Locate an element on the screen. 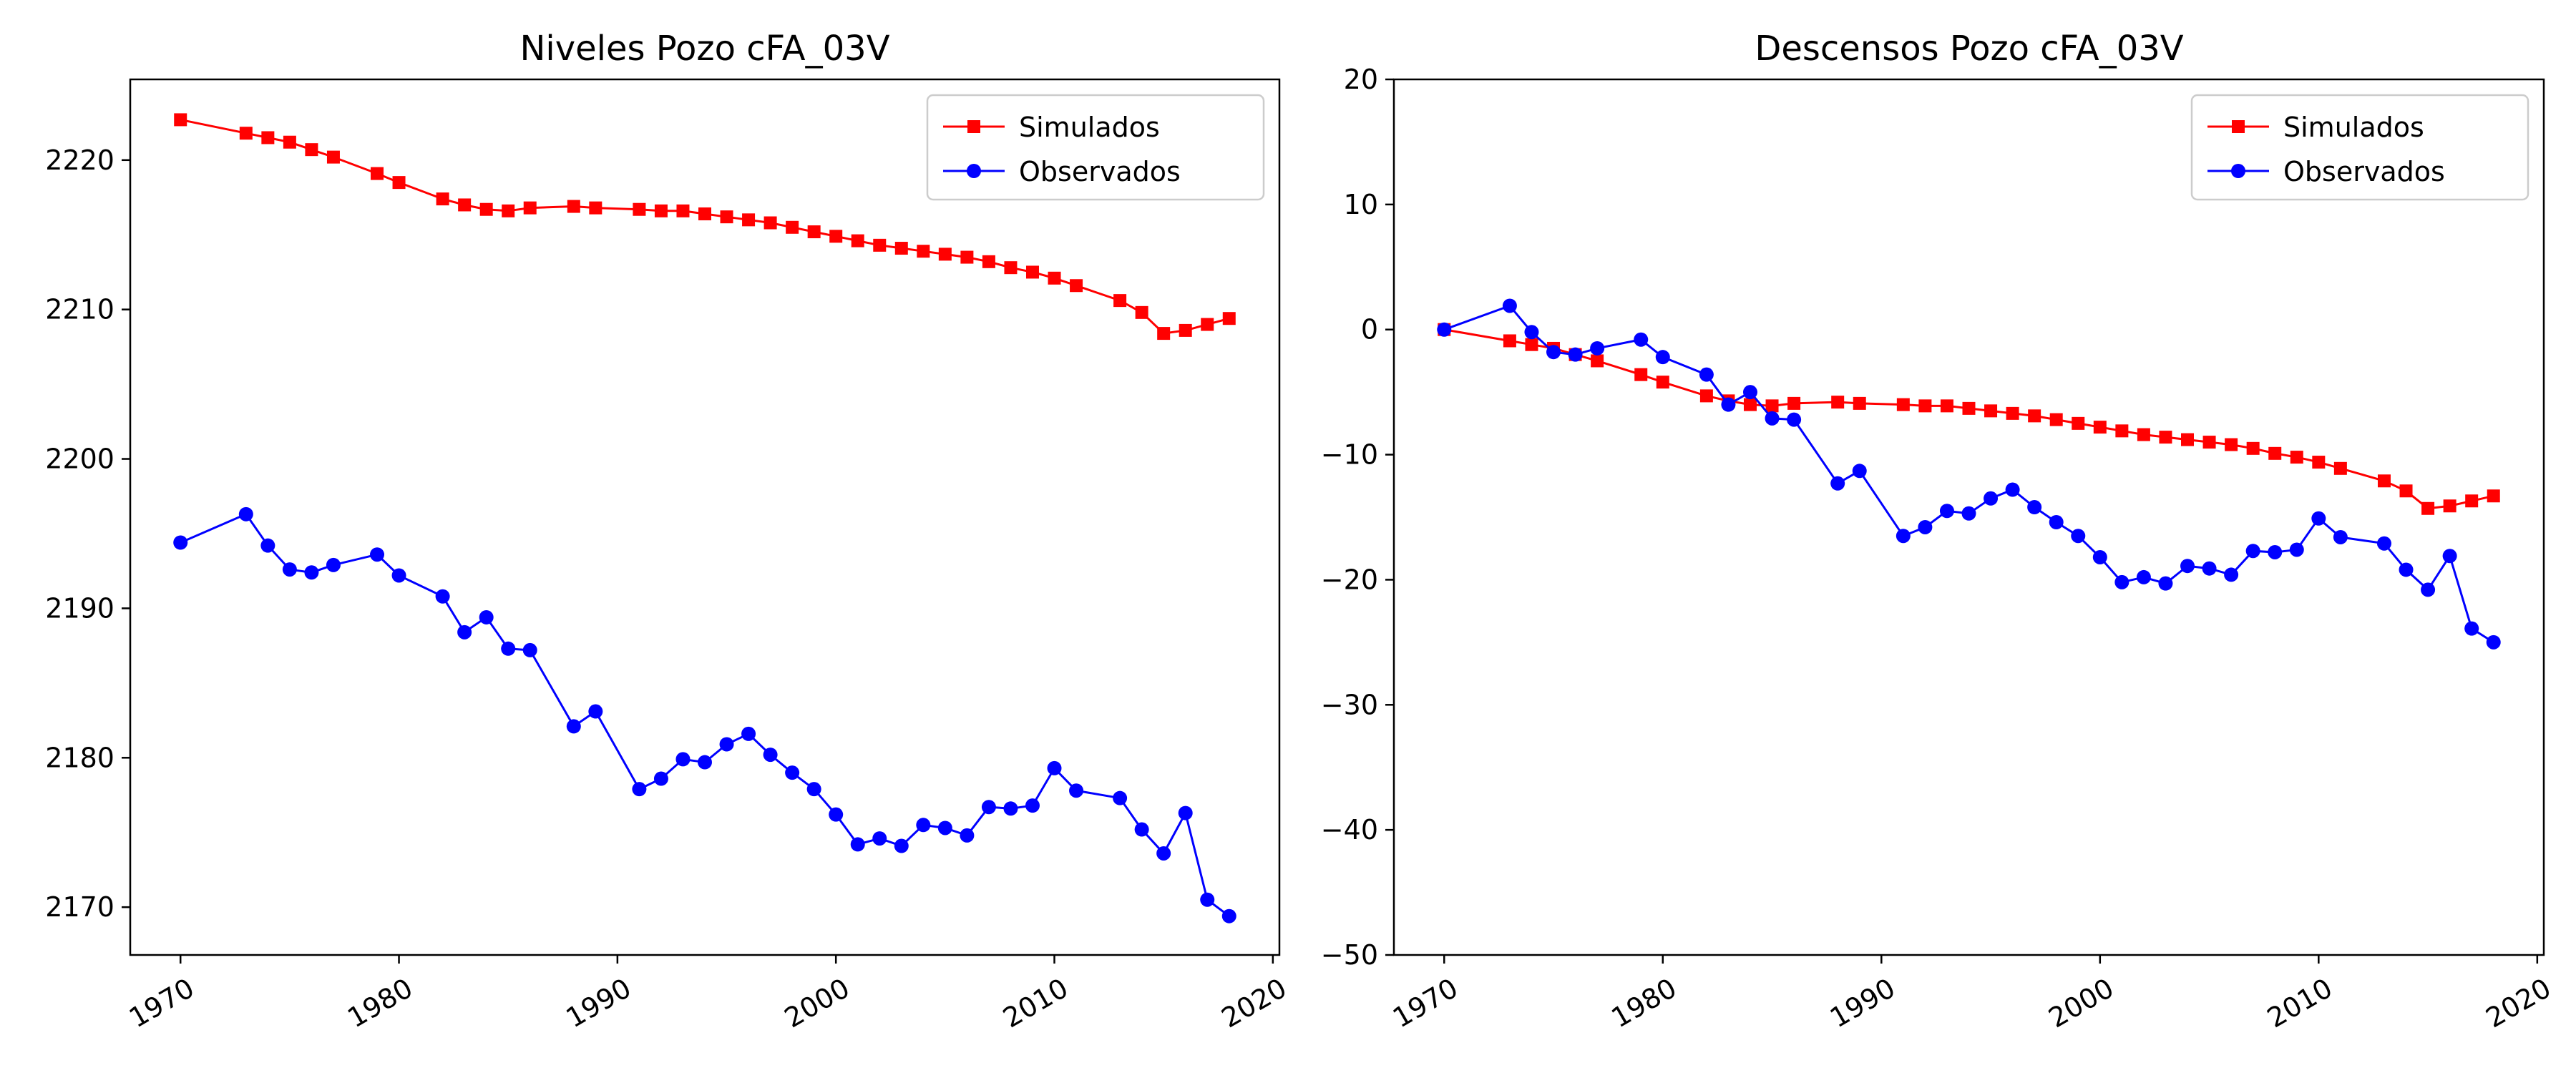 This screenshot has height=1073, width=2576. y-tick-label: 2220 is located at coordinates (79, 160).